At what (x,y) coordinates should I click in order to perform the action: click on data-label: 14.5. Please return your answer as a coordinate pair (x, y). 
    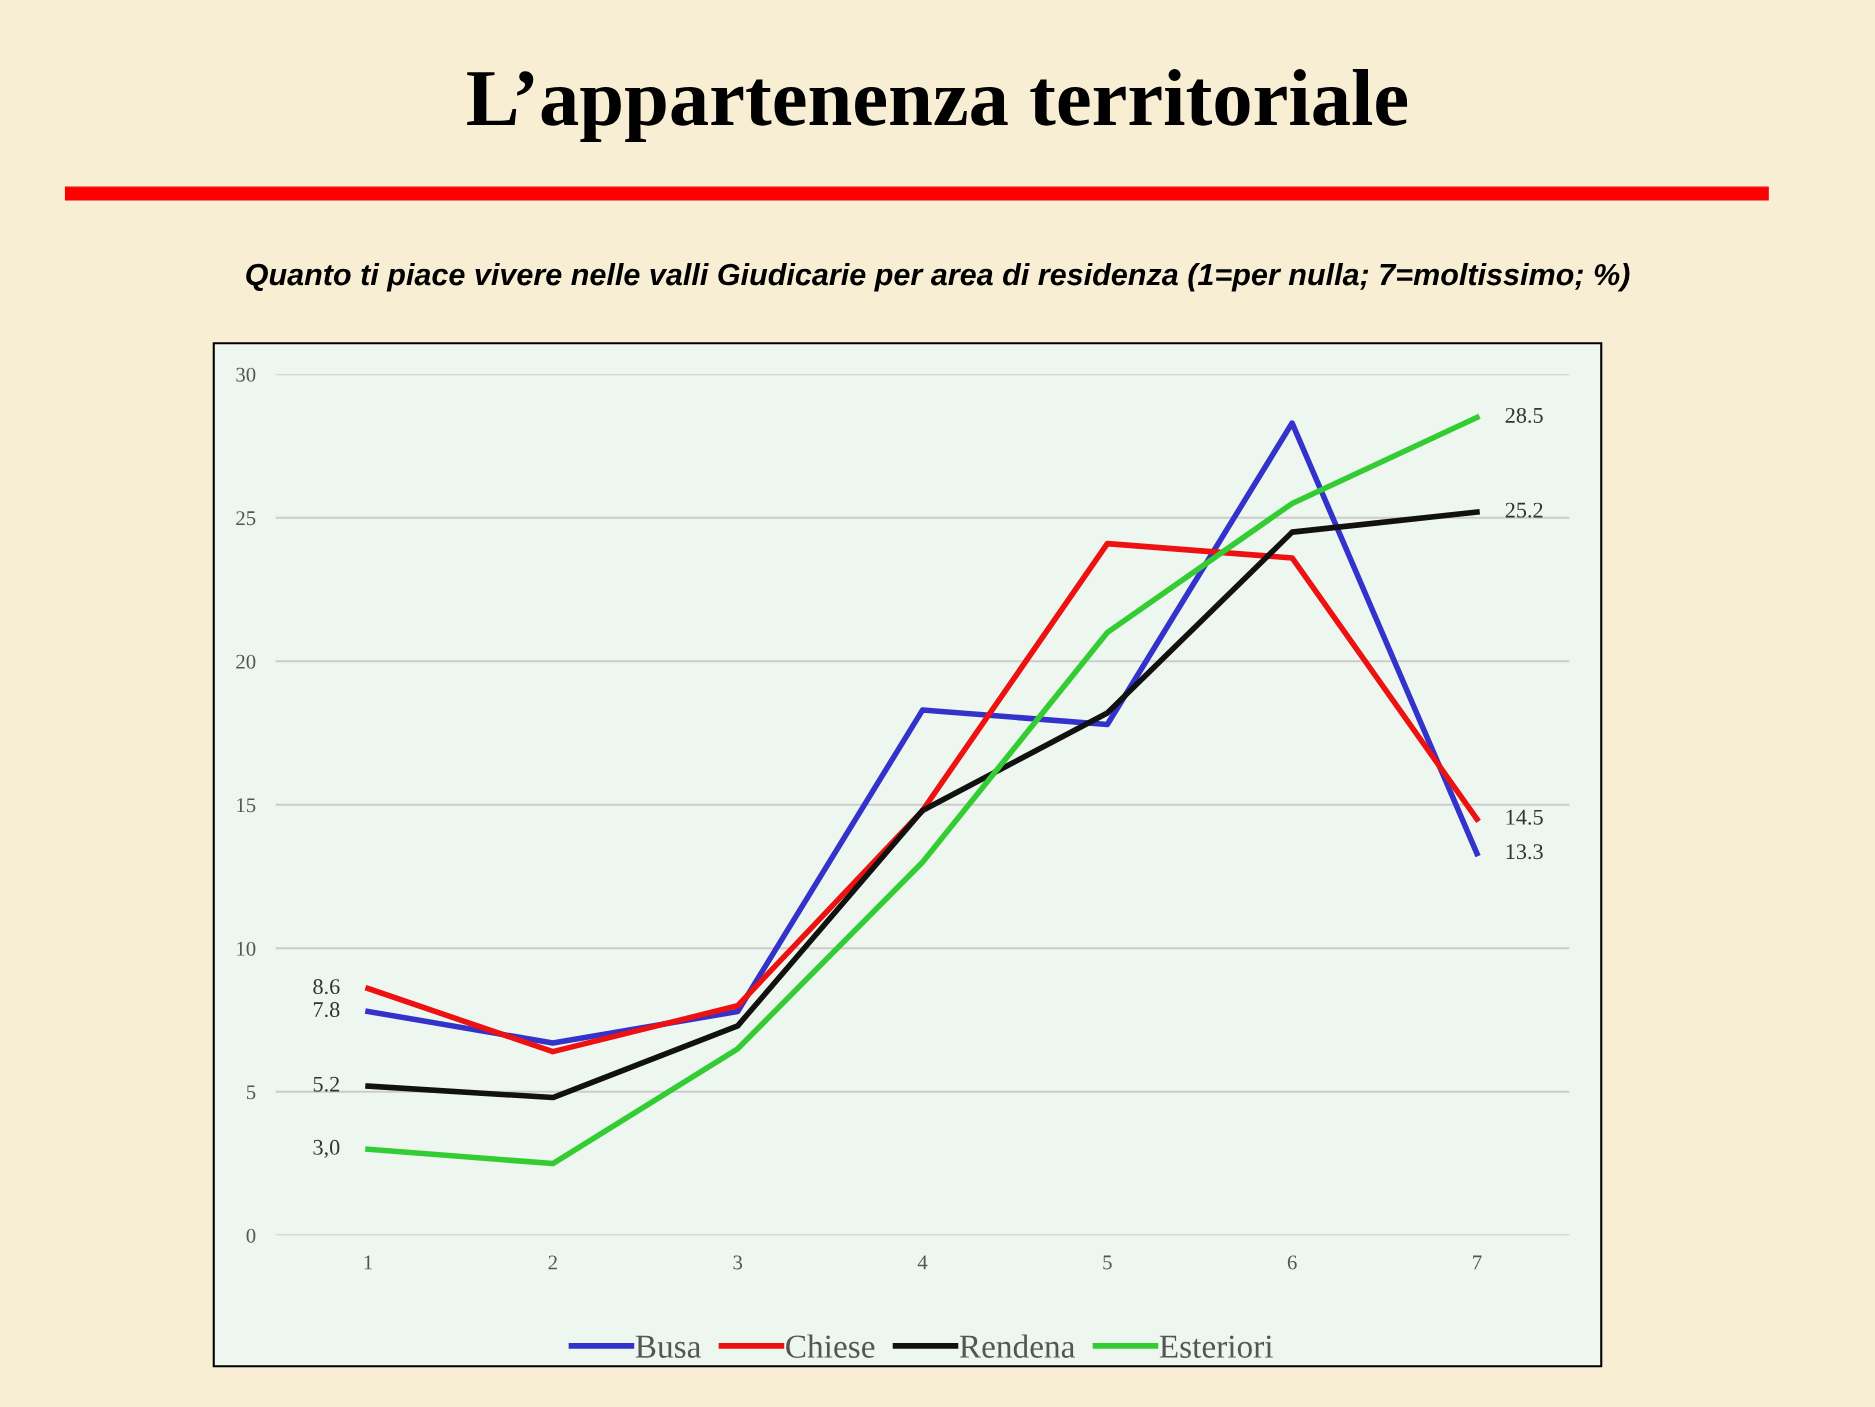
    Looking at the image, I should click on (1524, 817).